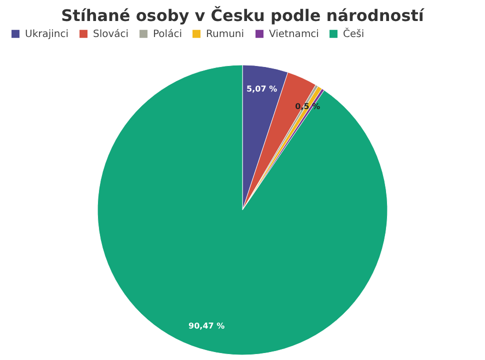 The height and width of the screenshot is (360, 485). Describe the element at coordinates (353, 33) in the screenshot. I see `legend-label: Češi` at that location.